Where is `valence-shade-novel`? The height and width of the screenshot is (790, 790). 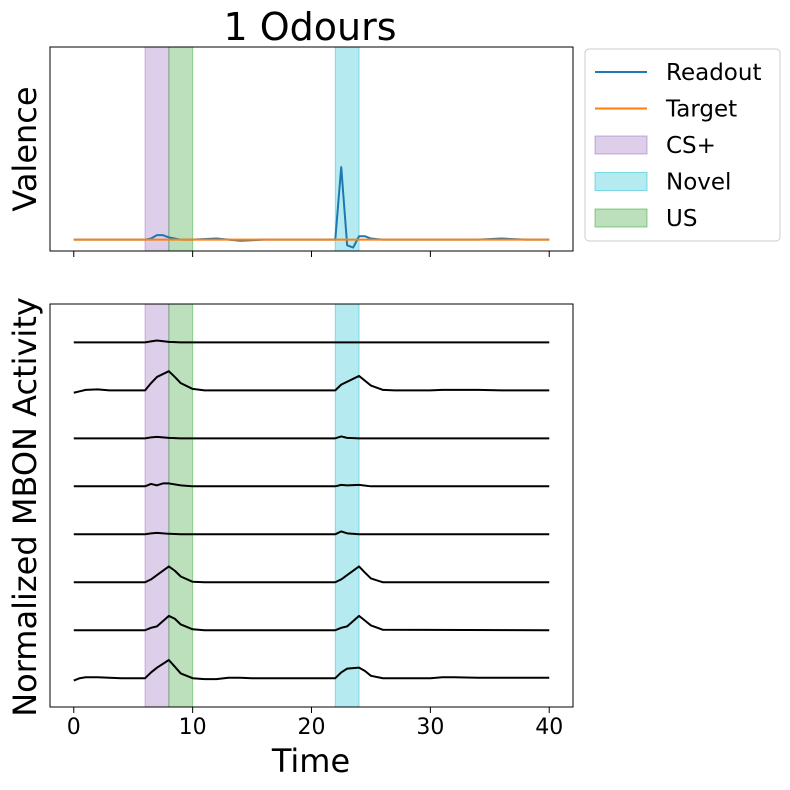 valence-shade-novel is located at coordinates (347, 149).